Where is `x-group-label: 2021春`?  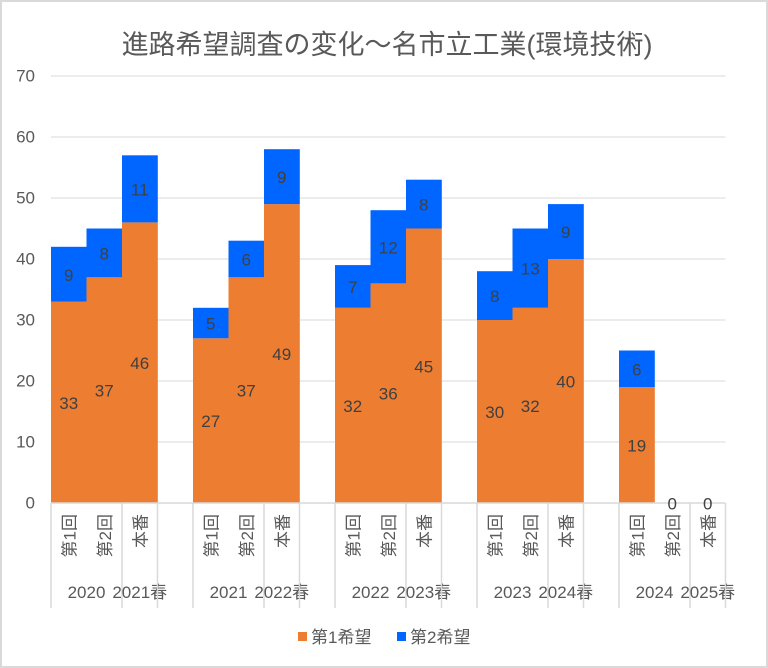 x-group-label: 2021春 is located at coordinates (139, 592).